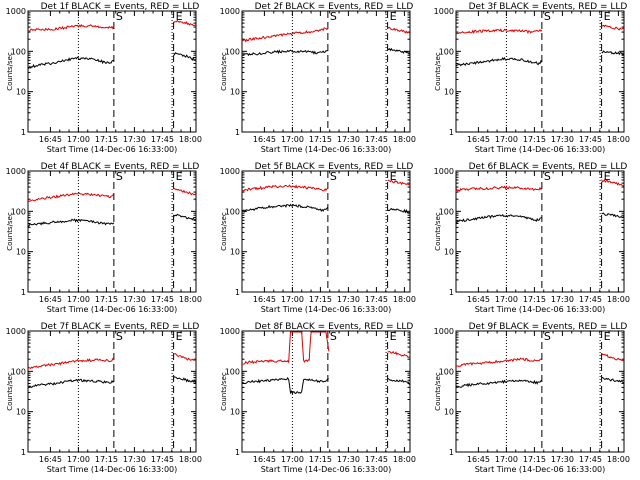 Image resolution: width=640 pixels, height=480 pixels. What do you see at coordinates (224, 391) in the screenshot?
I see `panel-8-y-label: Counts/sec` at bounding box center [224, 391].